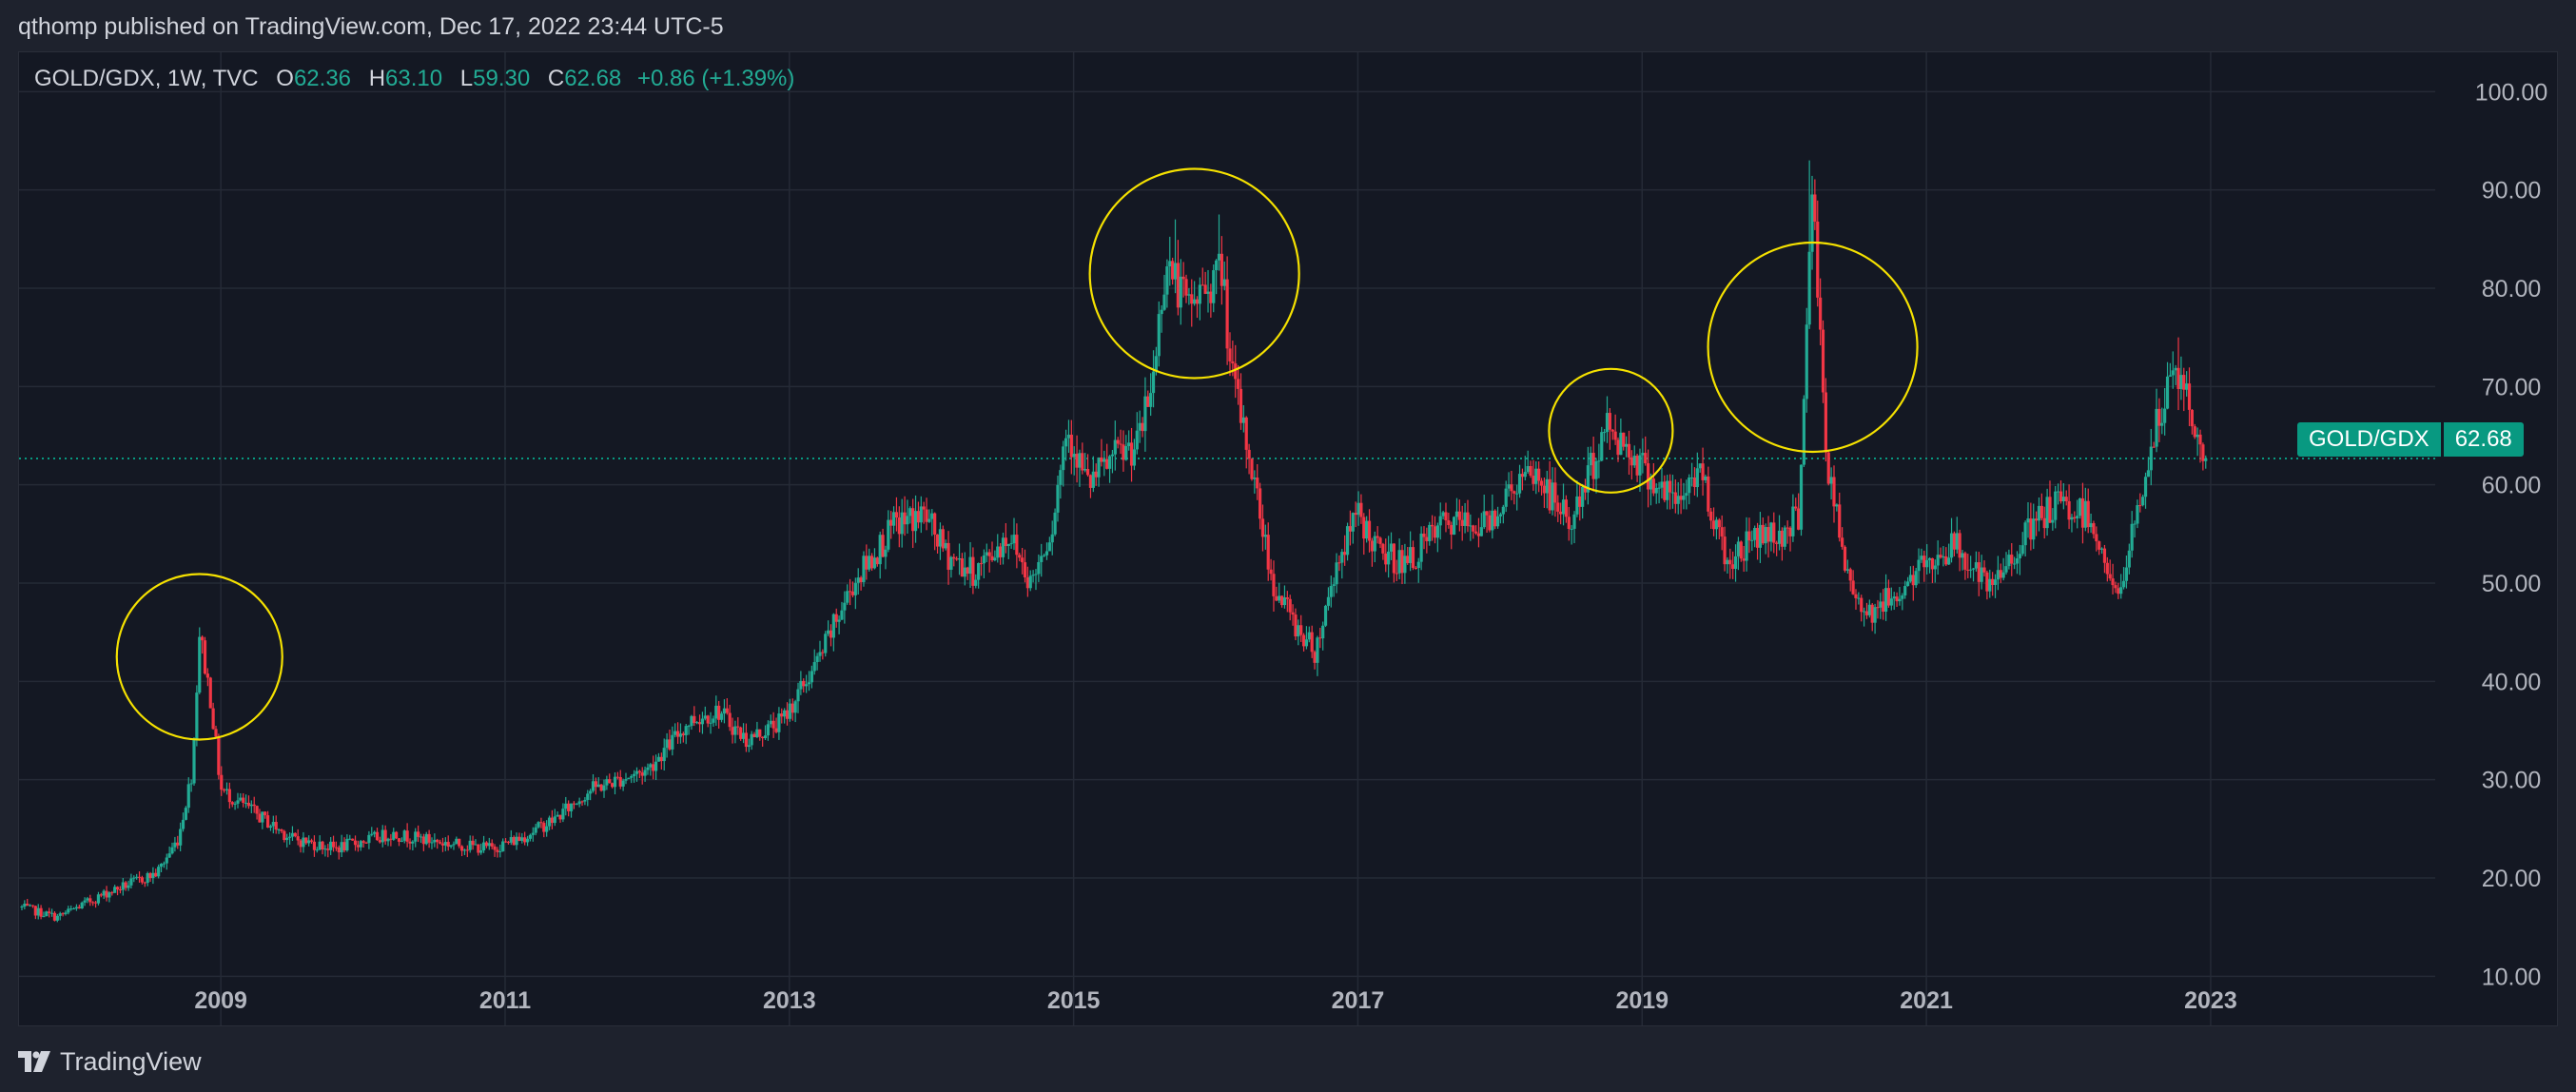  Describe the element at coordinates (502, 78) in the screenshot. I see `low-value: 59.30` at that location.